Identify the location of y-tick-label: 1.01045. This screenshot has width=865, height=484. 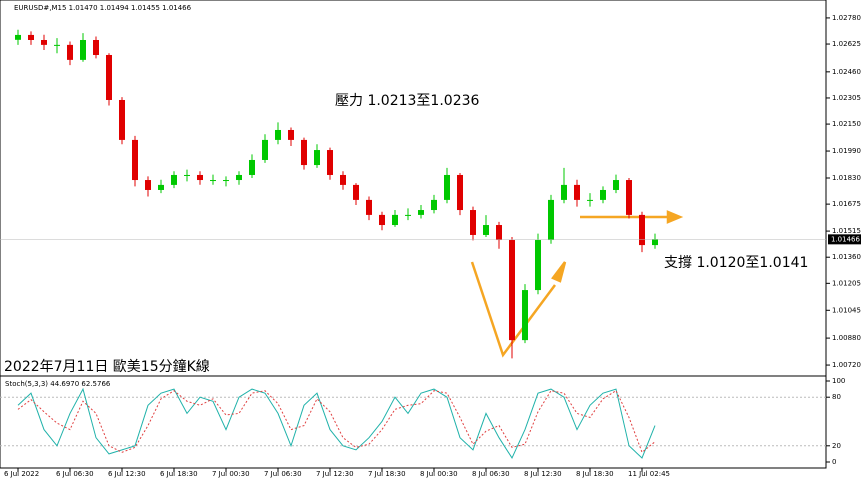
(846, 310).